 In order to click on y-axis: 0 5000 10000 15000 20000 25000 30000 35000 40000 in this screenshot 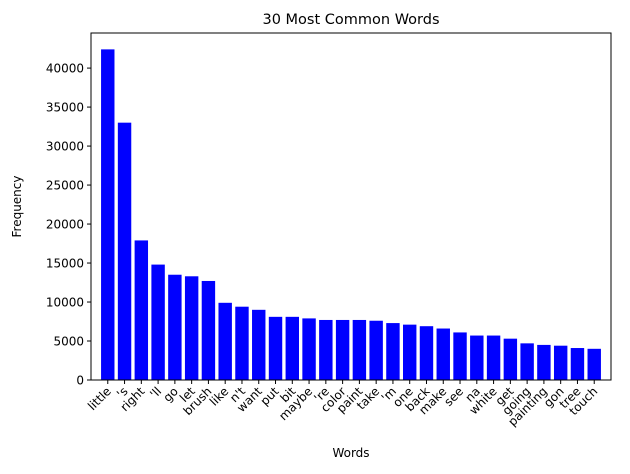, I will do `click(68, 225)`.